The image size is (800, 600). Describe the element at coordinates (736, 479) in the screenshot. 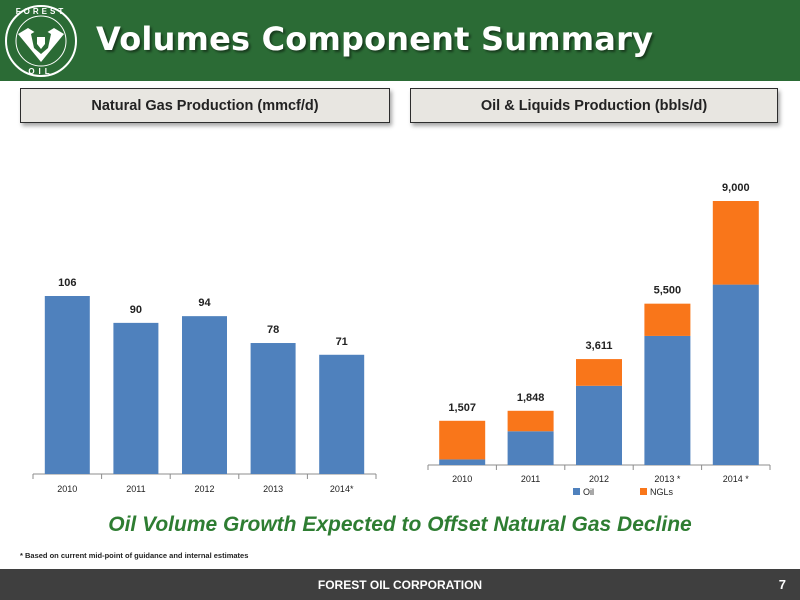

I see `oil-x-tick-label: 2014 *` at that location.